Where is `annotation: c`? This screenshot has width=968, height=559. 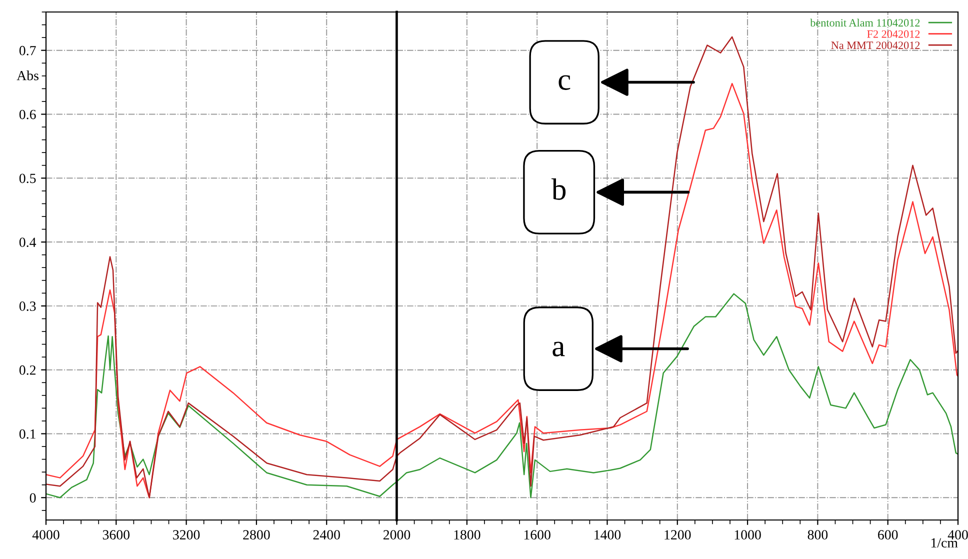 annotation: c is located at coordinates (564, 82).